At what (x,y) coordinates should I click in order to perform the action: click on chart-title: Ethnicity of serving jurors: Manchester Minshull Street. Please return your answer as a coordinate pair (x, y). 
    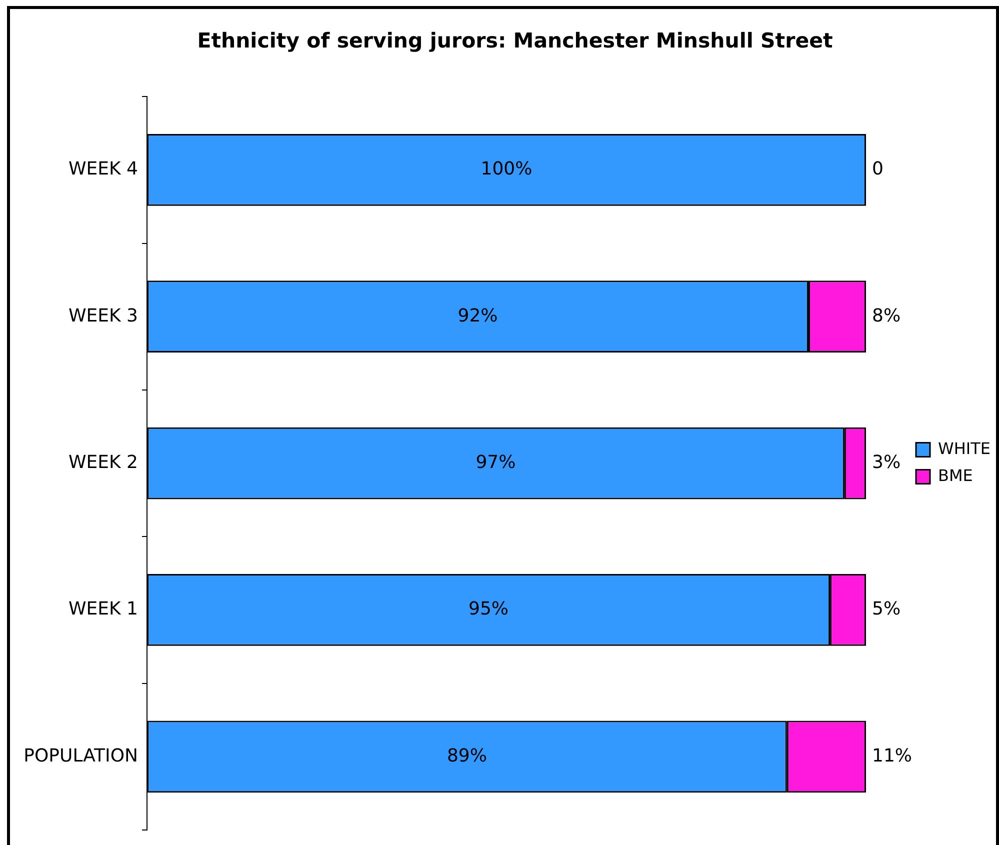
    Looking at the image, I should click on (515, 40).